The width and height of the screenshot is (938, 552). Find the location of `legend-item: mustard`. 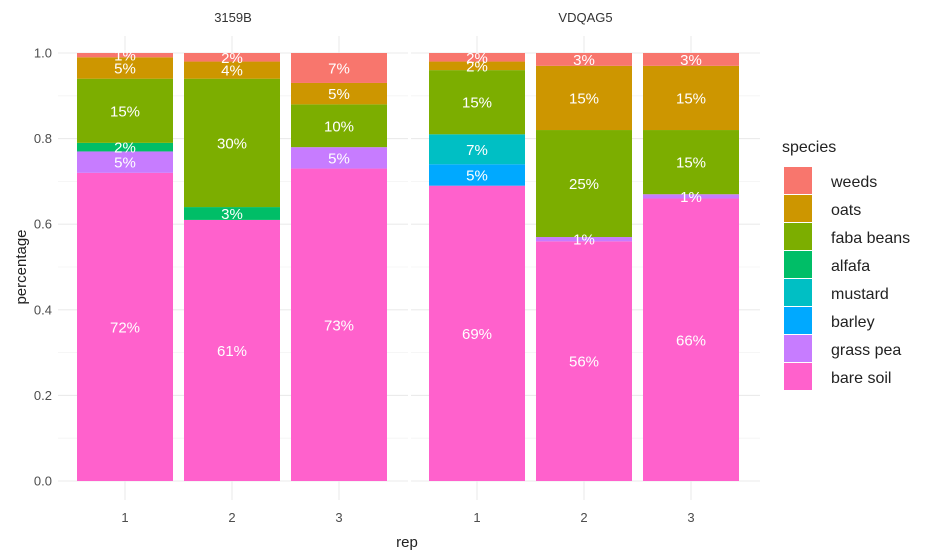

legend-item: mustard is located at coordinates (836, 292).